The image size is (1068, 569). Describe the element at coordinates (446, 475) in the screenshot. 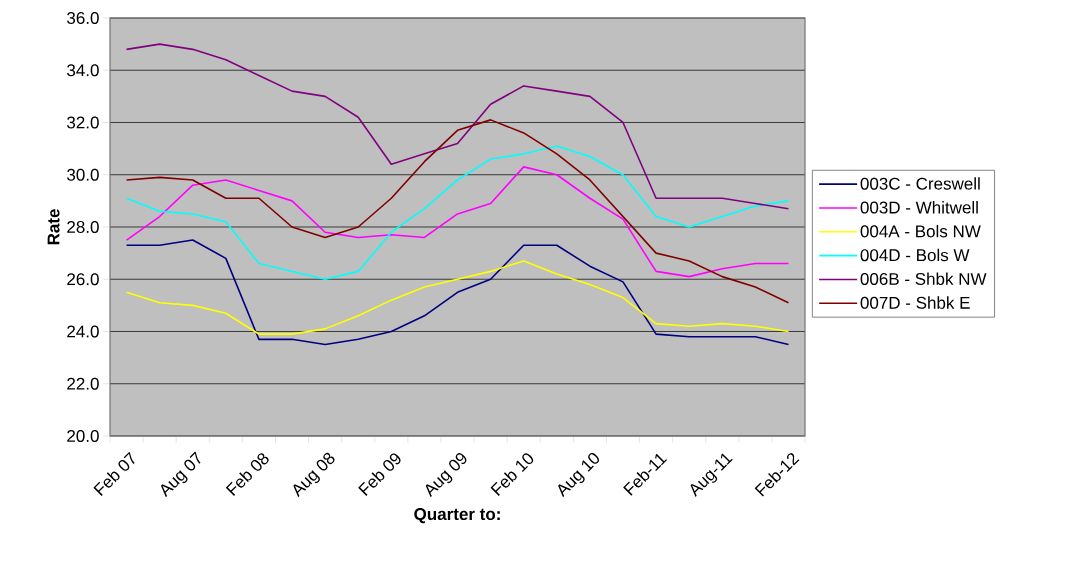

I see `x-tick-label: Aug 09` at that location.